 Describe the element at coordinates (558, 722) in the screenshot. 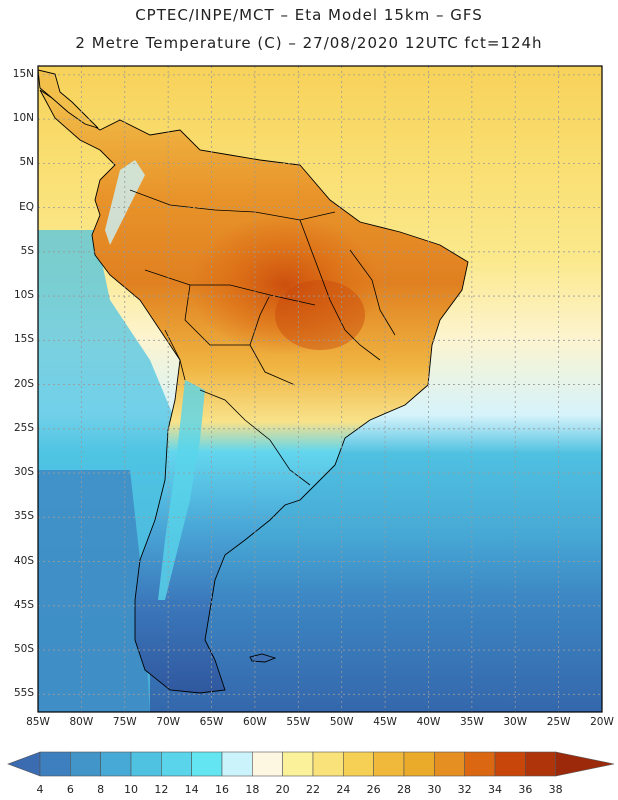

I see `longitude-label: 25W` at that location.